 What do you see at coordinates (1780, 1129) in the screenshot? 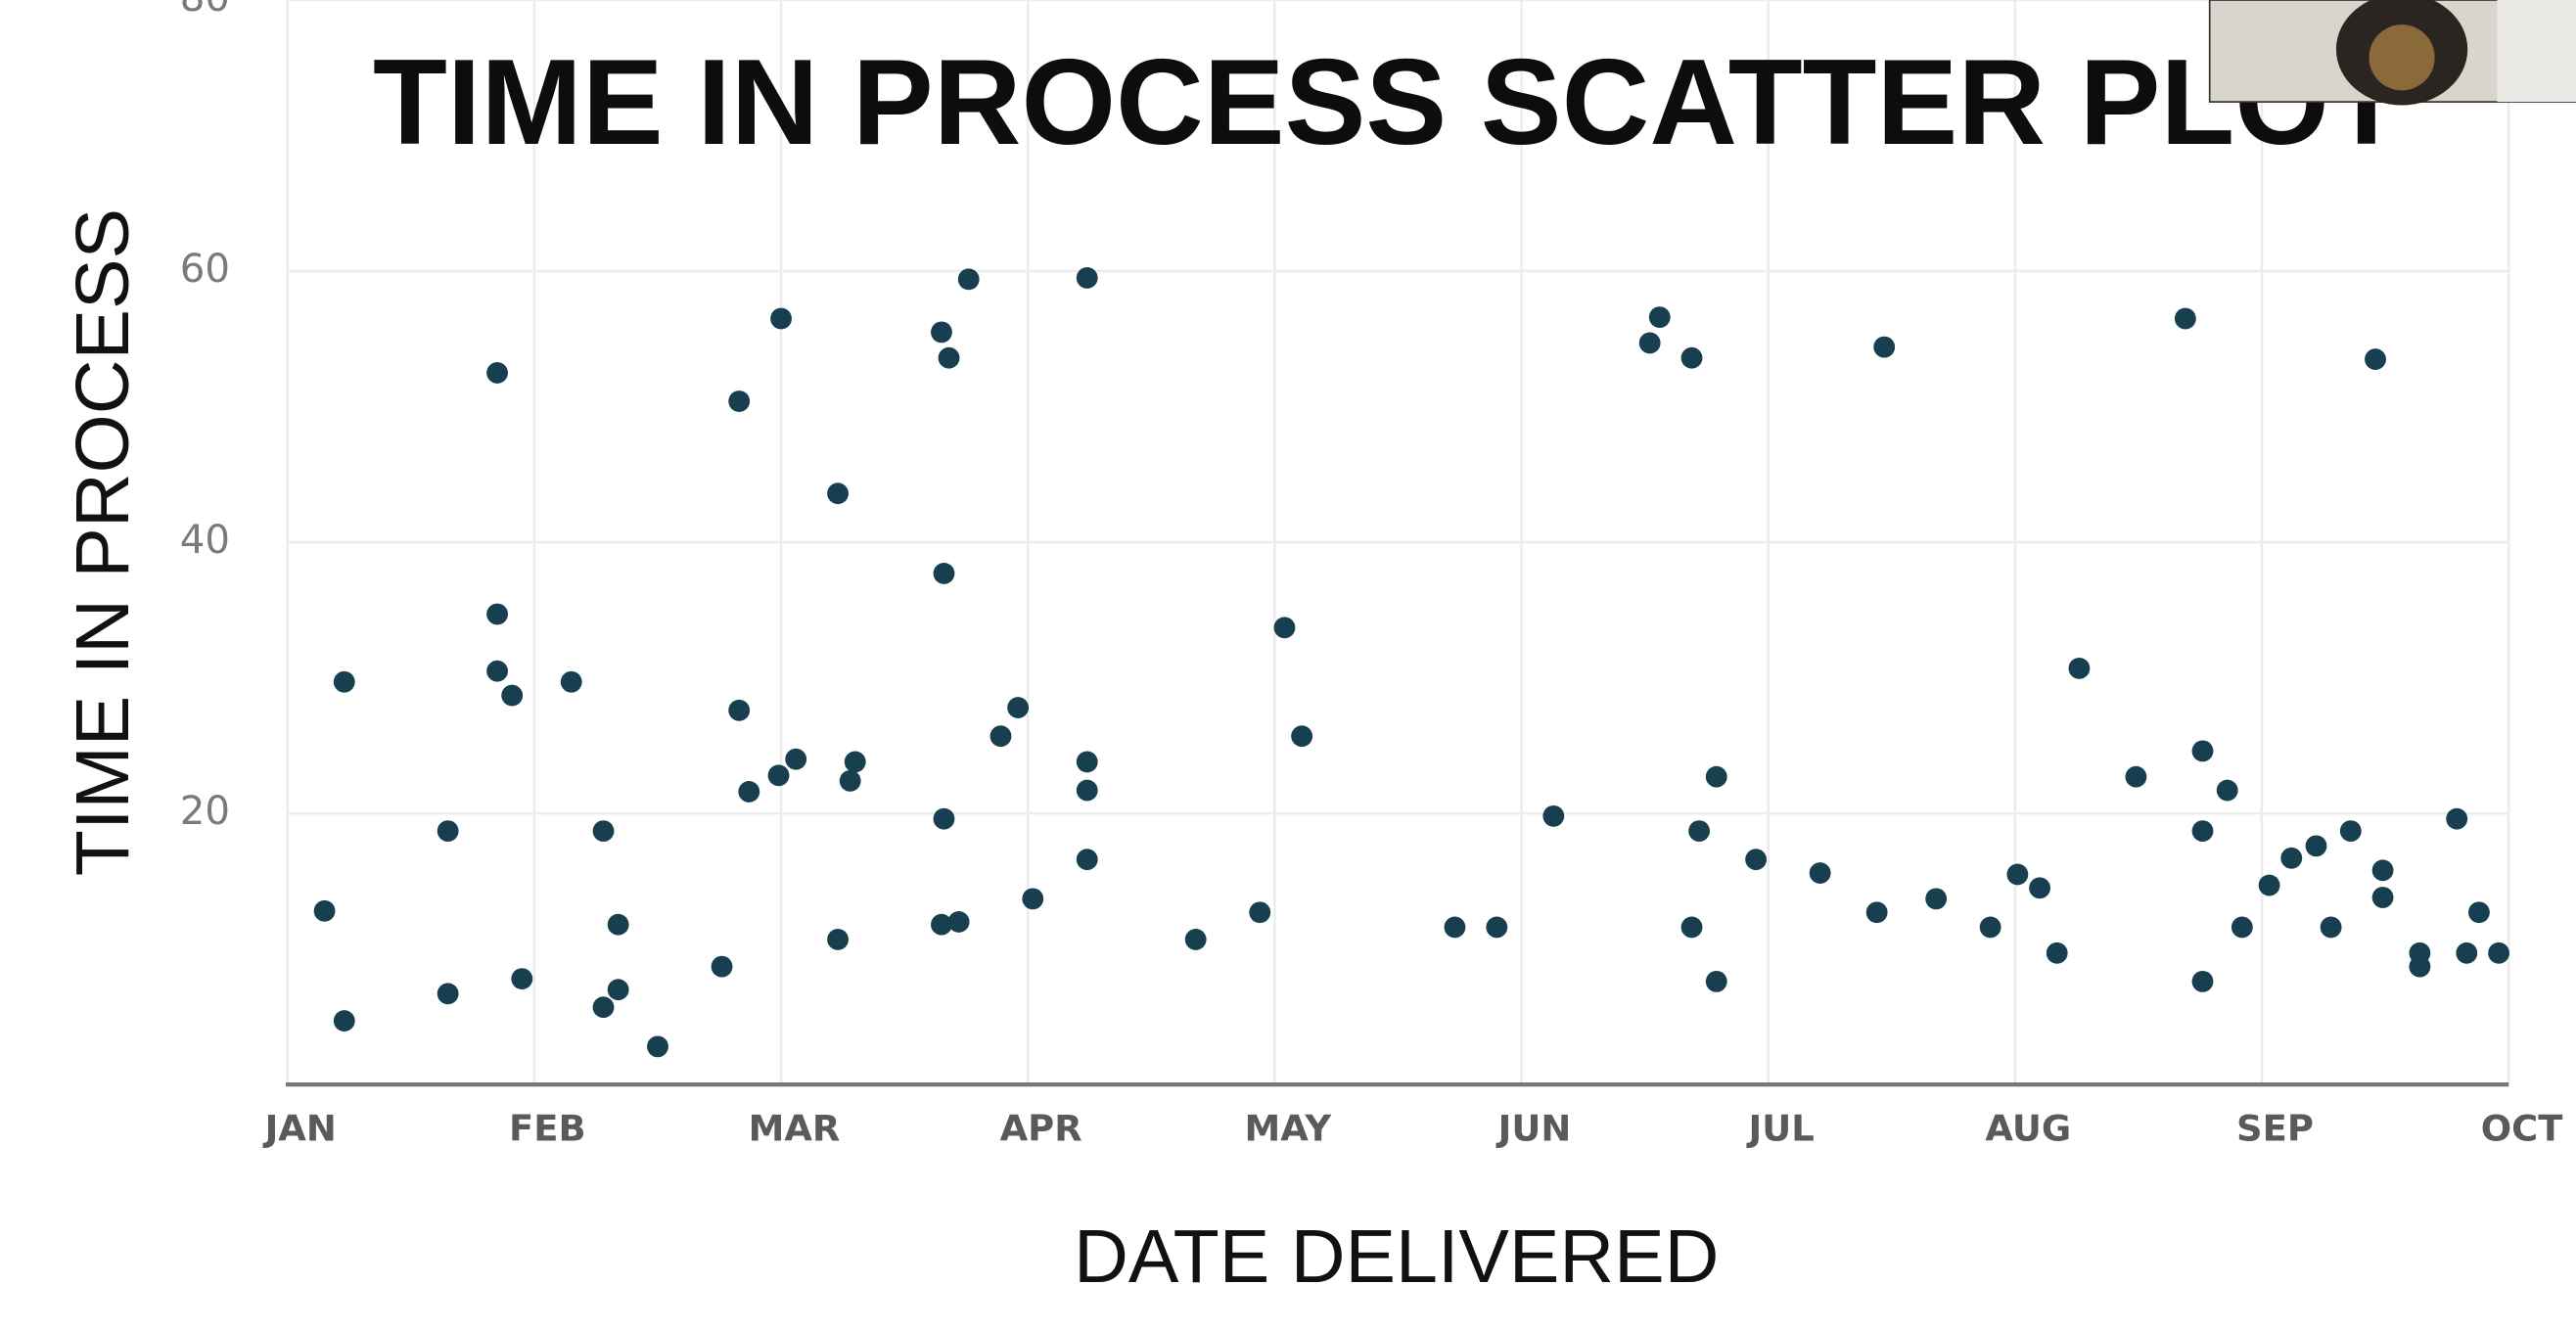
I see `x-tick-label: JUL` at bounding box center [1780, 1129].